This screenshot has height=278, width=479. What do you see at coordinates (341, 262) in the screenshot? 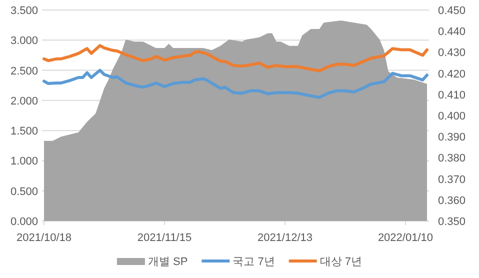
I see `legend-label: 대상 7년` at bounding box center [341, 262].